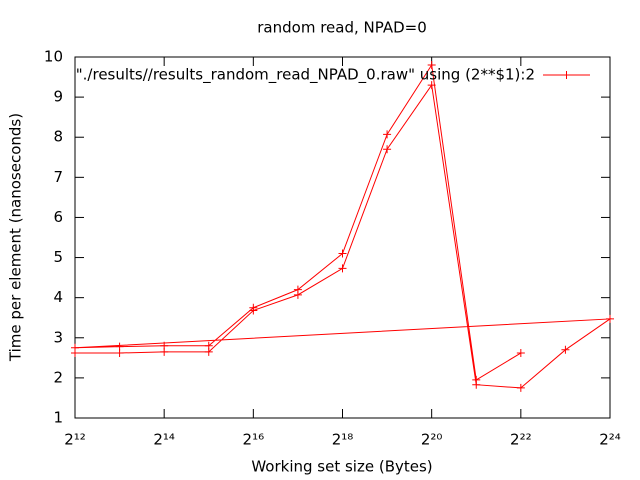 This screenshot has height=480, width=640. I want to click on y-tick-label: 10, so click(53, 57).